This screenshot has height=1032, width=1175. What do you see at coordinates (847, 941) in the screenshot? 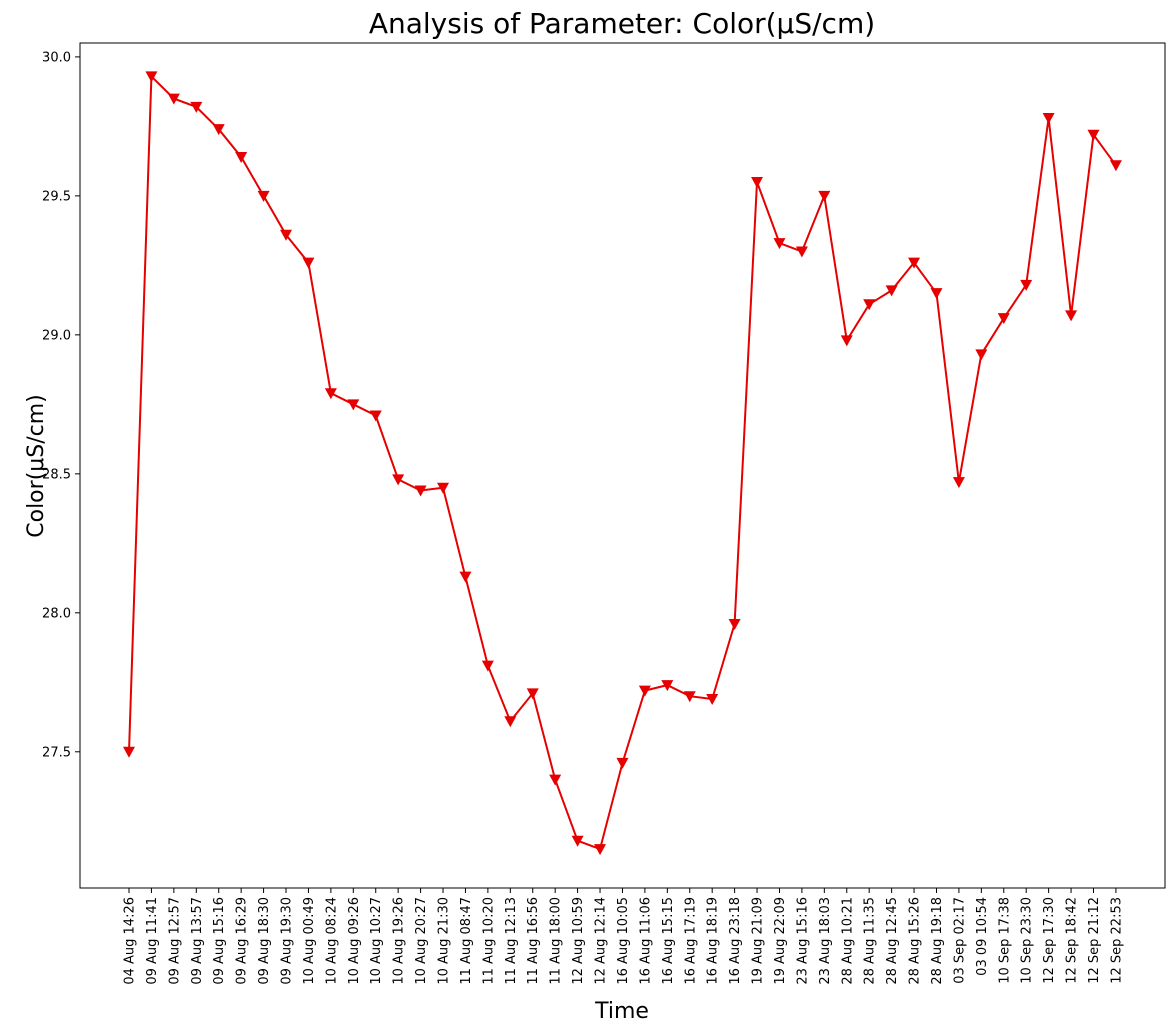
I see `x-tick-label: 28 Aug 10:21` at bounding box center [847, 941].